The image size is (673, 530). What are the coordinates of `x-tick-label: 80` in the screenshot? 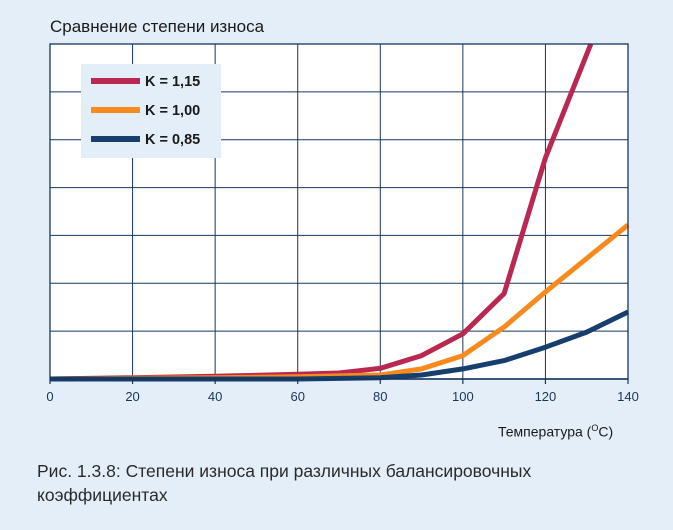 It's located at (380, 396).